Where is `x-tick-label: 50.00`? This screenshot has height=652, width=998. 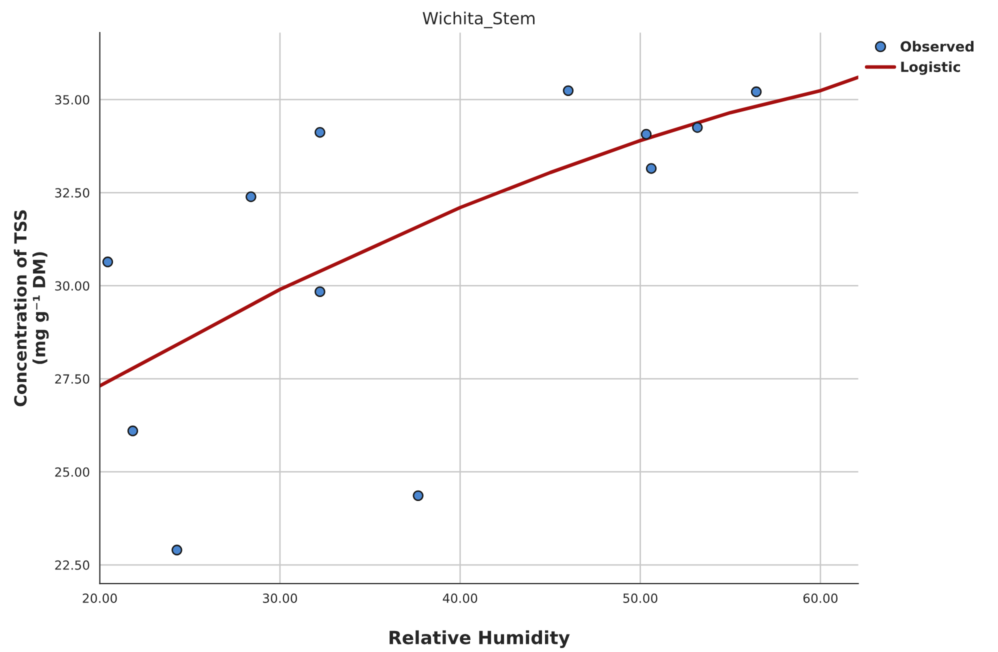 x-tick-label: 50.00 is located at coordinates (640, 598).